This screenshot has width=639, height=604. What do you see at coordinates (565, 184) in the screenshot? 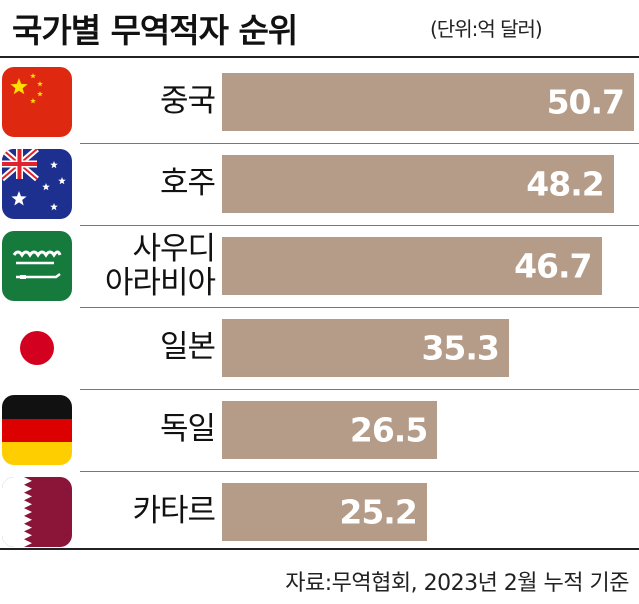
I see `data-label: 48.2` at bounding box center [565, 184].